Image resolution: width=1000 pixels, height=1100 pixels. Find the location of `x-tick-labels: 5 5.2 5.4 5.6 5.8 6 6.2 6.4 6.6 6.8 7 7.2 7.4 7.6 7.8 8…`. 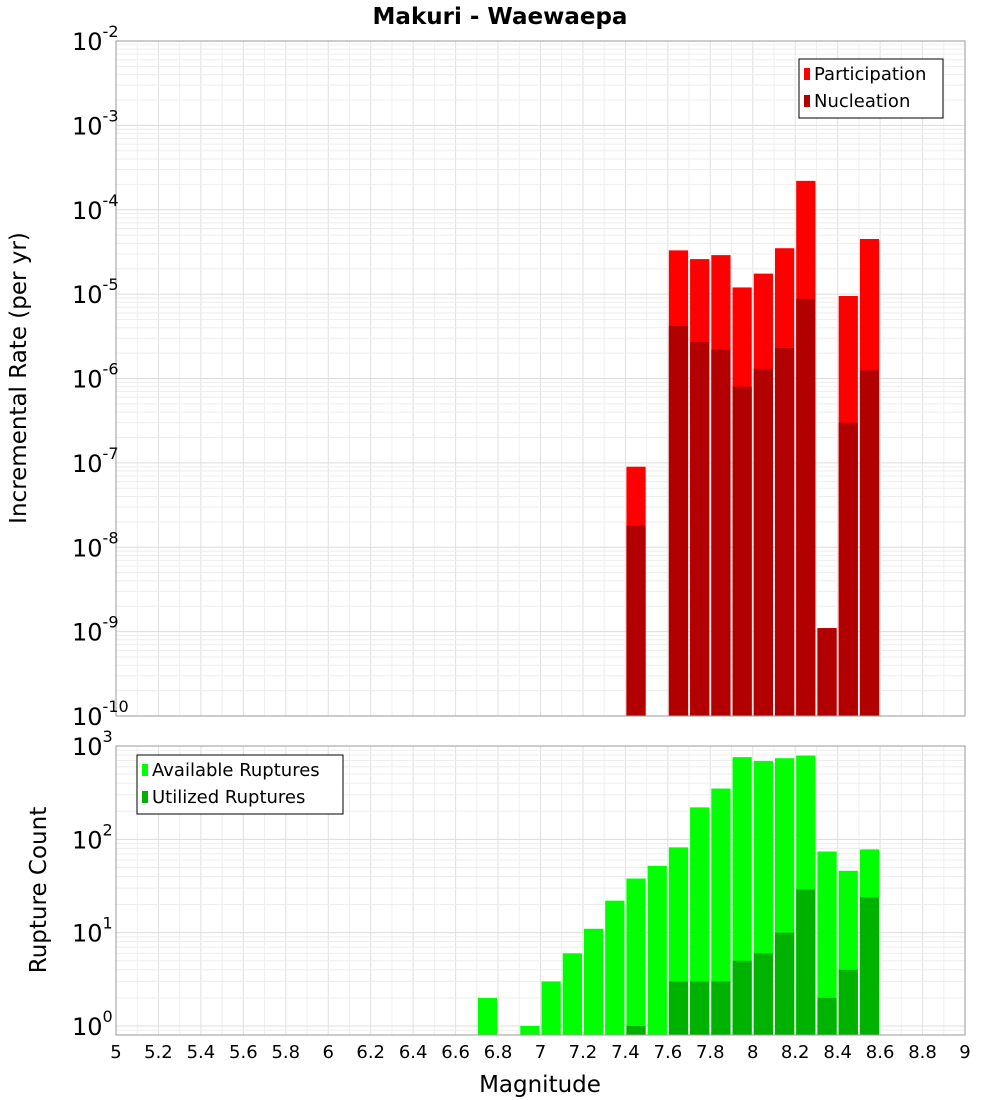

x-tick-labels: 5 5.2 5.4 5.6 5.8 6 6.2 6.4 6.6 6.8 7 7.2 7.4 7.6 7.8 8… is located at coordinates (540, 1052).